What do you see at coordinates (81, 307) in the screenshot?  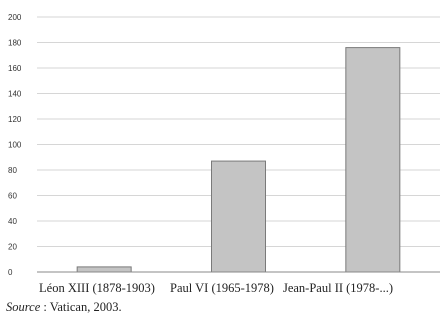 I see `source-text: : Vatican, 2003.` at bounding box center [81, 307].